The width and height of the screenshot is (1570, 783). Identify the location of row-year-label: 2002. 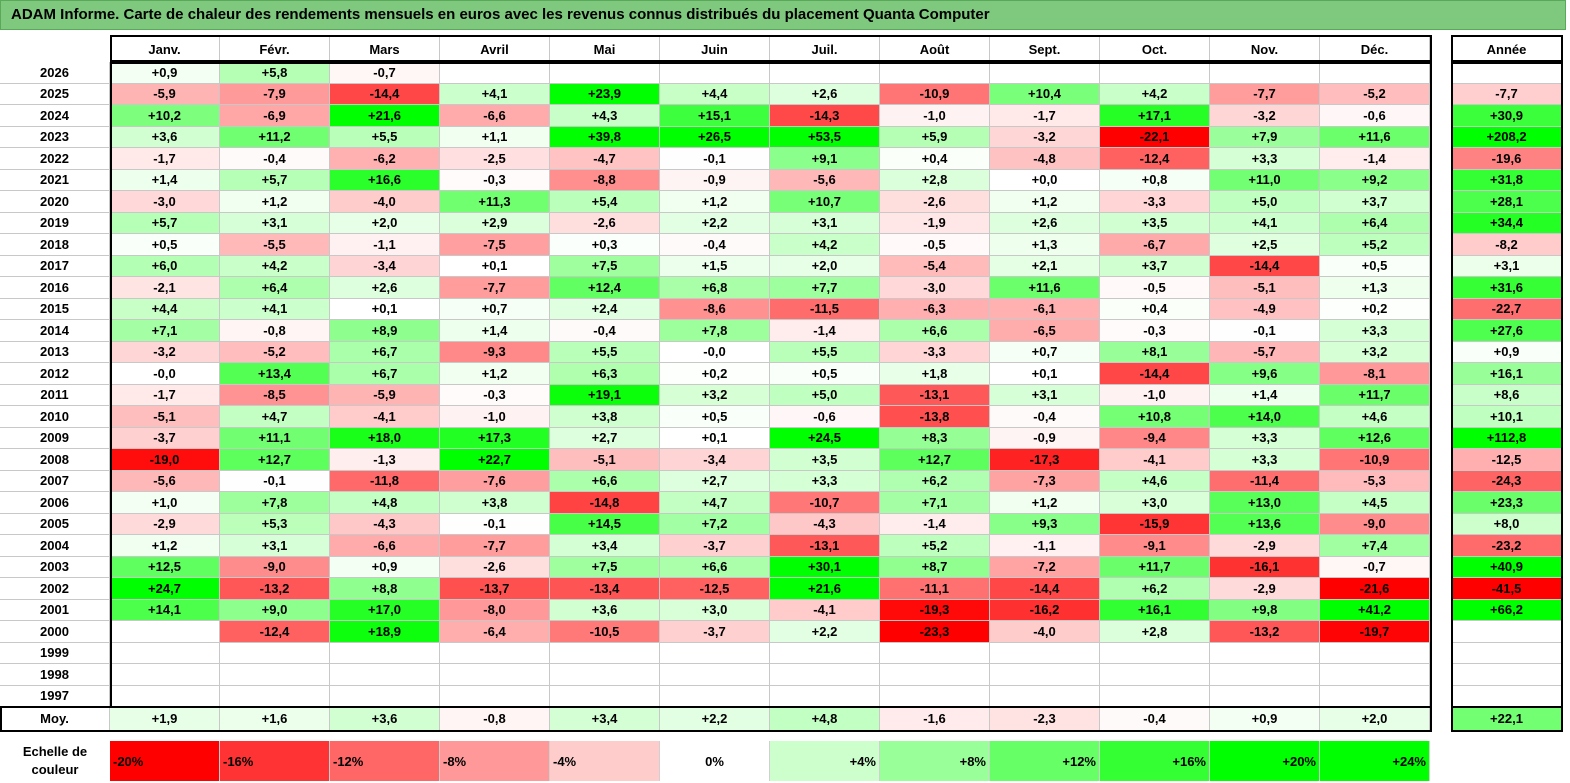
(55, 589).